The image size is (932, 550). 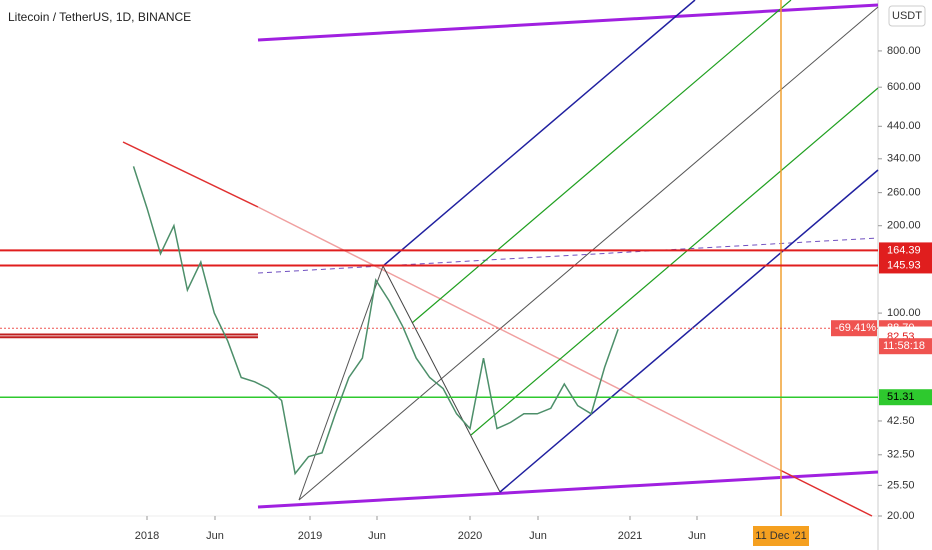 I want to click on dashed-line, so click(x=568, y=255).